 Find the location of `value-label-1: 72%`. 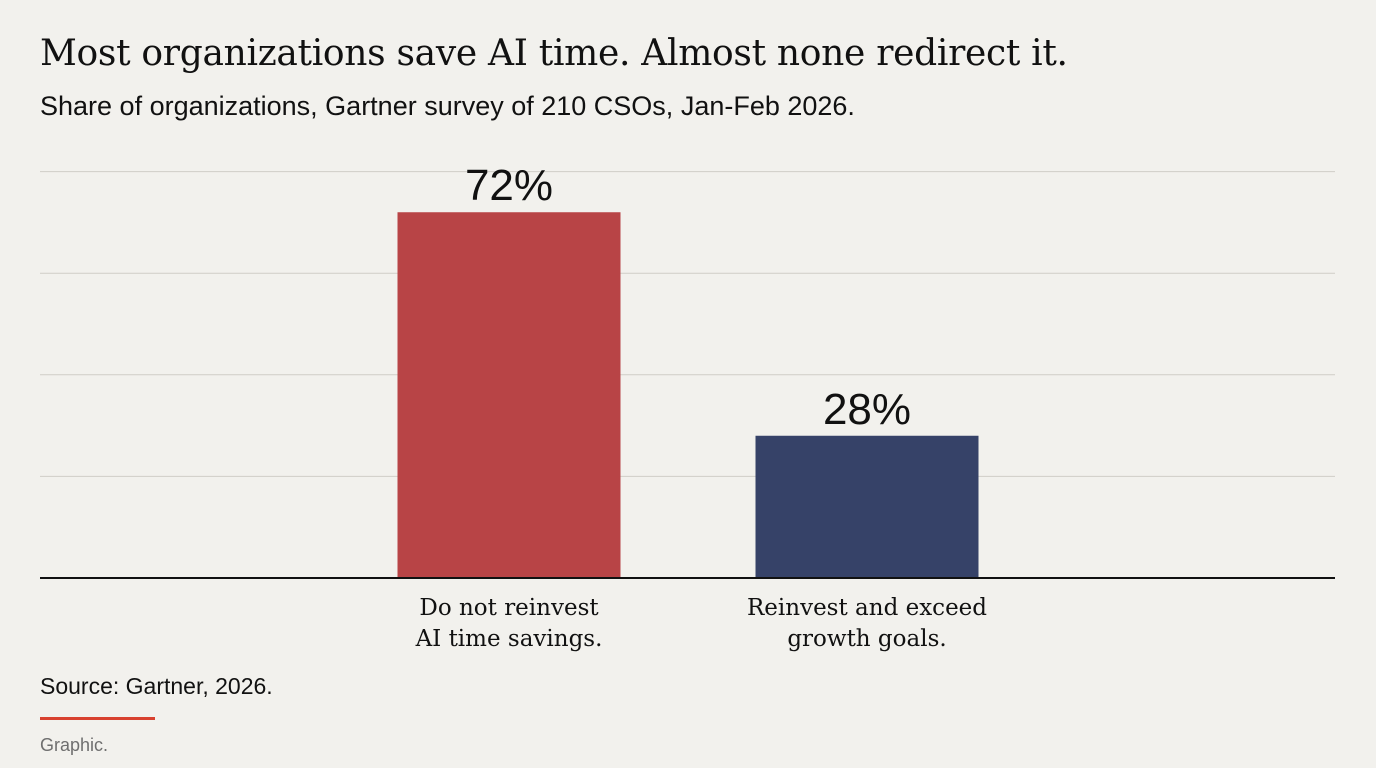

value-label-1: 72% is located at coordinates (509, 185).